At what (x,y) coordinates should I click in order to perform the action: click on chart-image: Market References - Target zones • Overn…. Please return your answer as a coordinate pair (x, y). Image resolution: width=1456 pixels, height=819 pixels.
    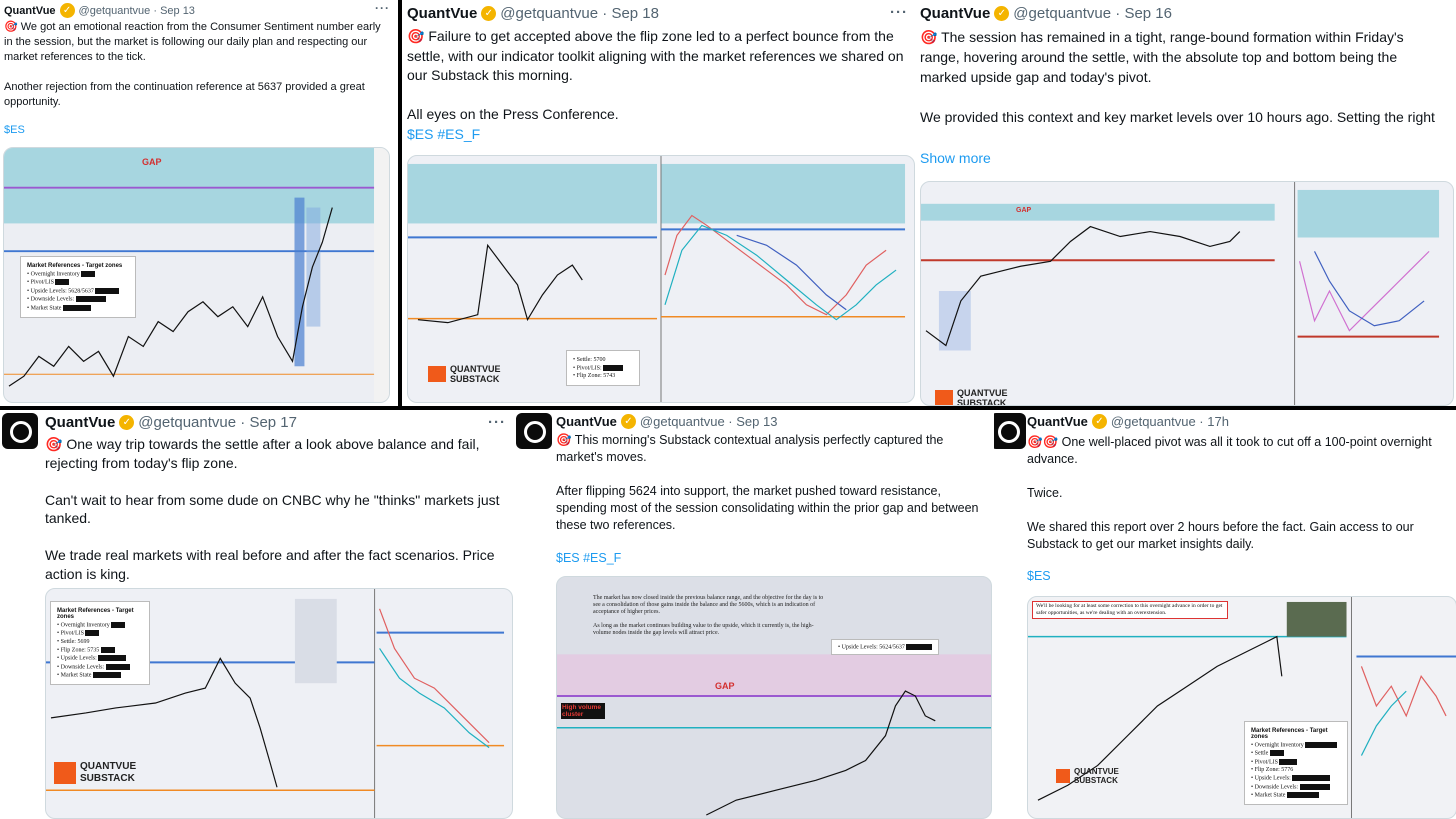
    Looking at the image, I should click on (279, 703).